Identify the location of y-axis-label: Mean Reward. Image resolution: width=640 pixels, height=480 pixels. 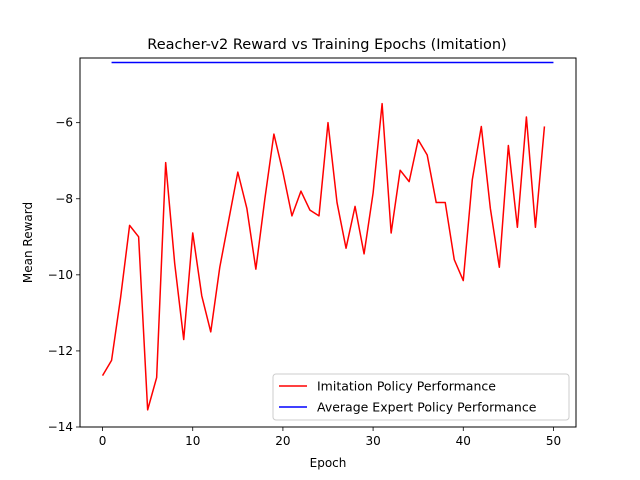
(28, 242).